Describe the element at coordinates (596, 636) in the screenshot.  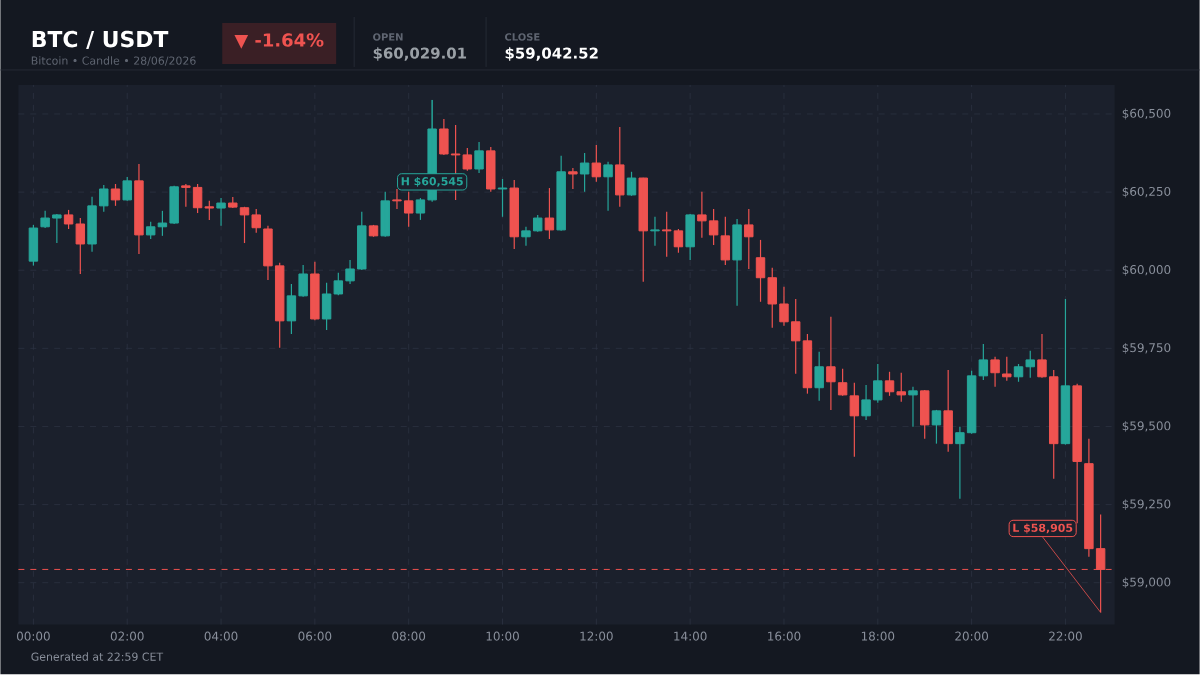
I see `x-tick-label: 12:00` at that location.